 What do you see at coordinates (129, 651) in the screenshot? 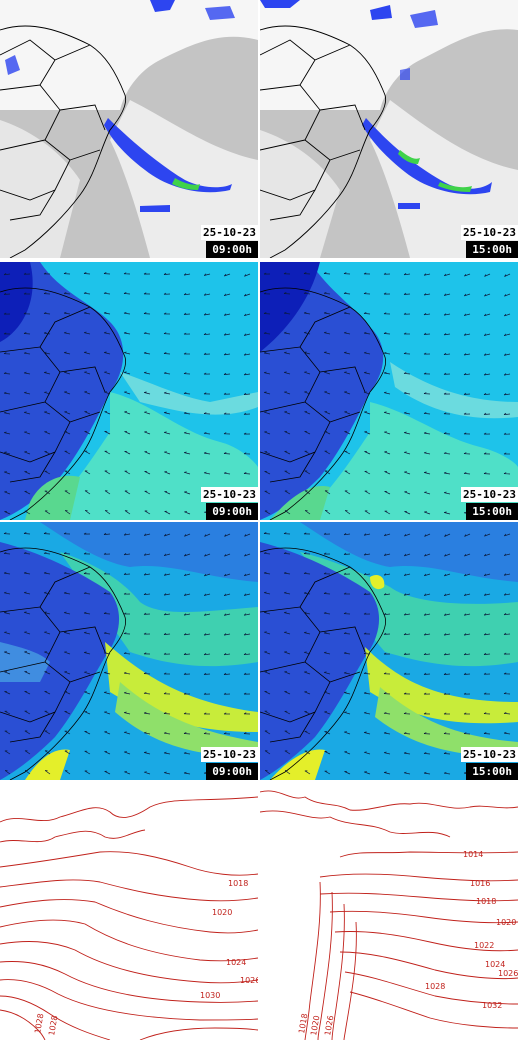
I see `wind-upper-panel-0900: 25-10-23 09:00h` at bounding box center [129, 651].